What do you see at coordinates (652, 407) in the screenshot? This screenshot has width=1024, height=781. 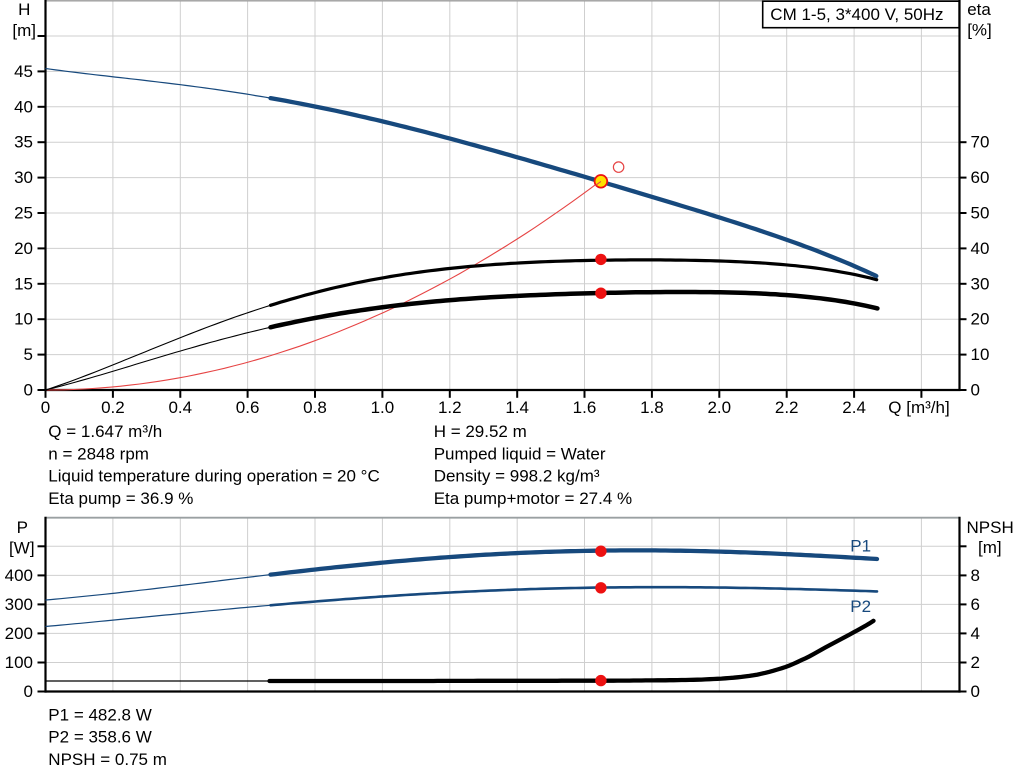 I see `svg-text: 1.8` at bounding box center [652, 407].